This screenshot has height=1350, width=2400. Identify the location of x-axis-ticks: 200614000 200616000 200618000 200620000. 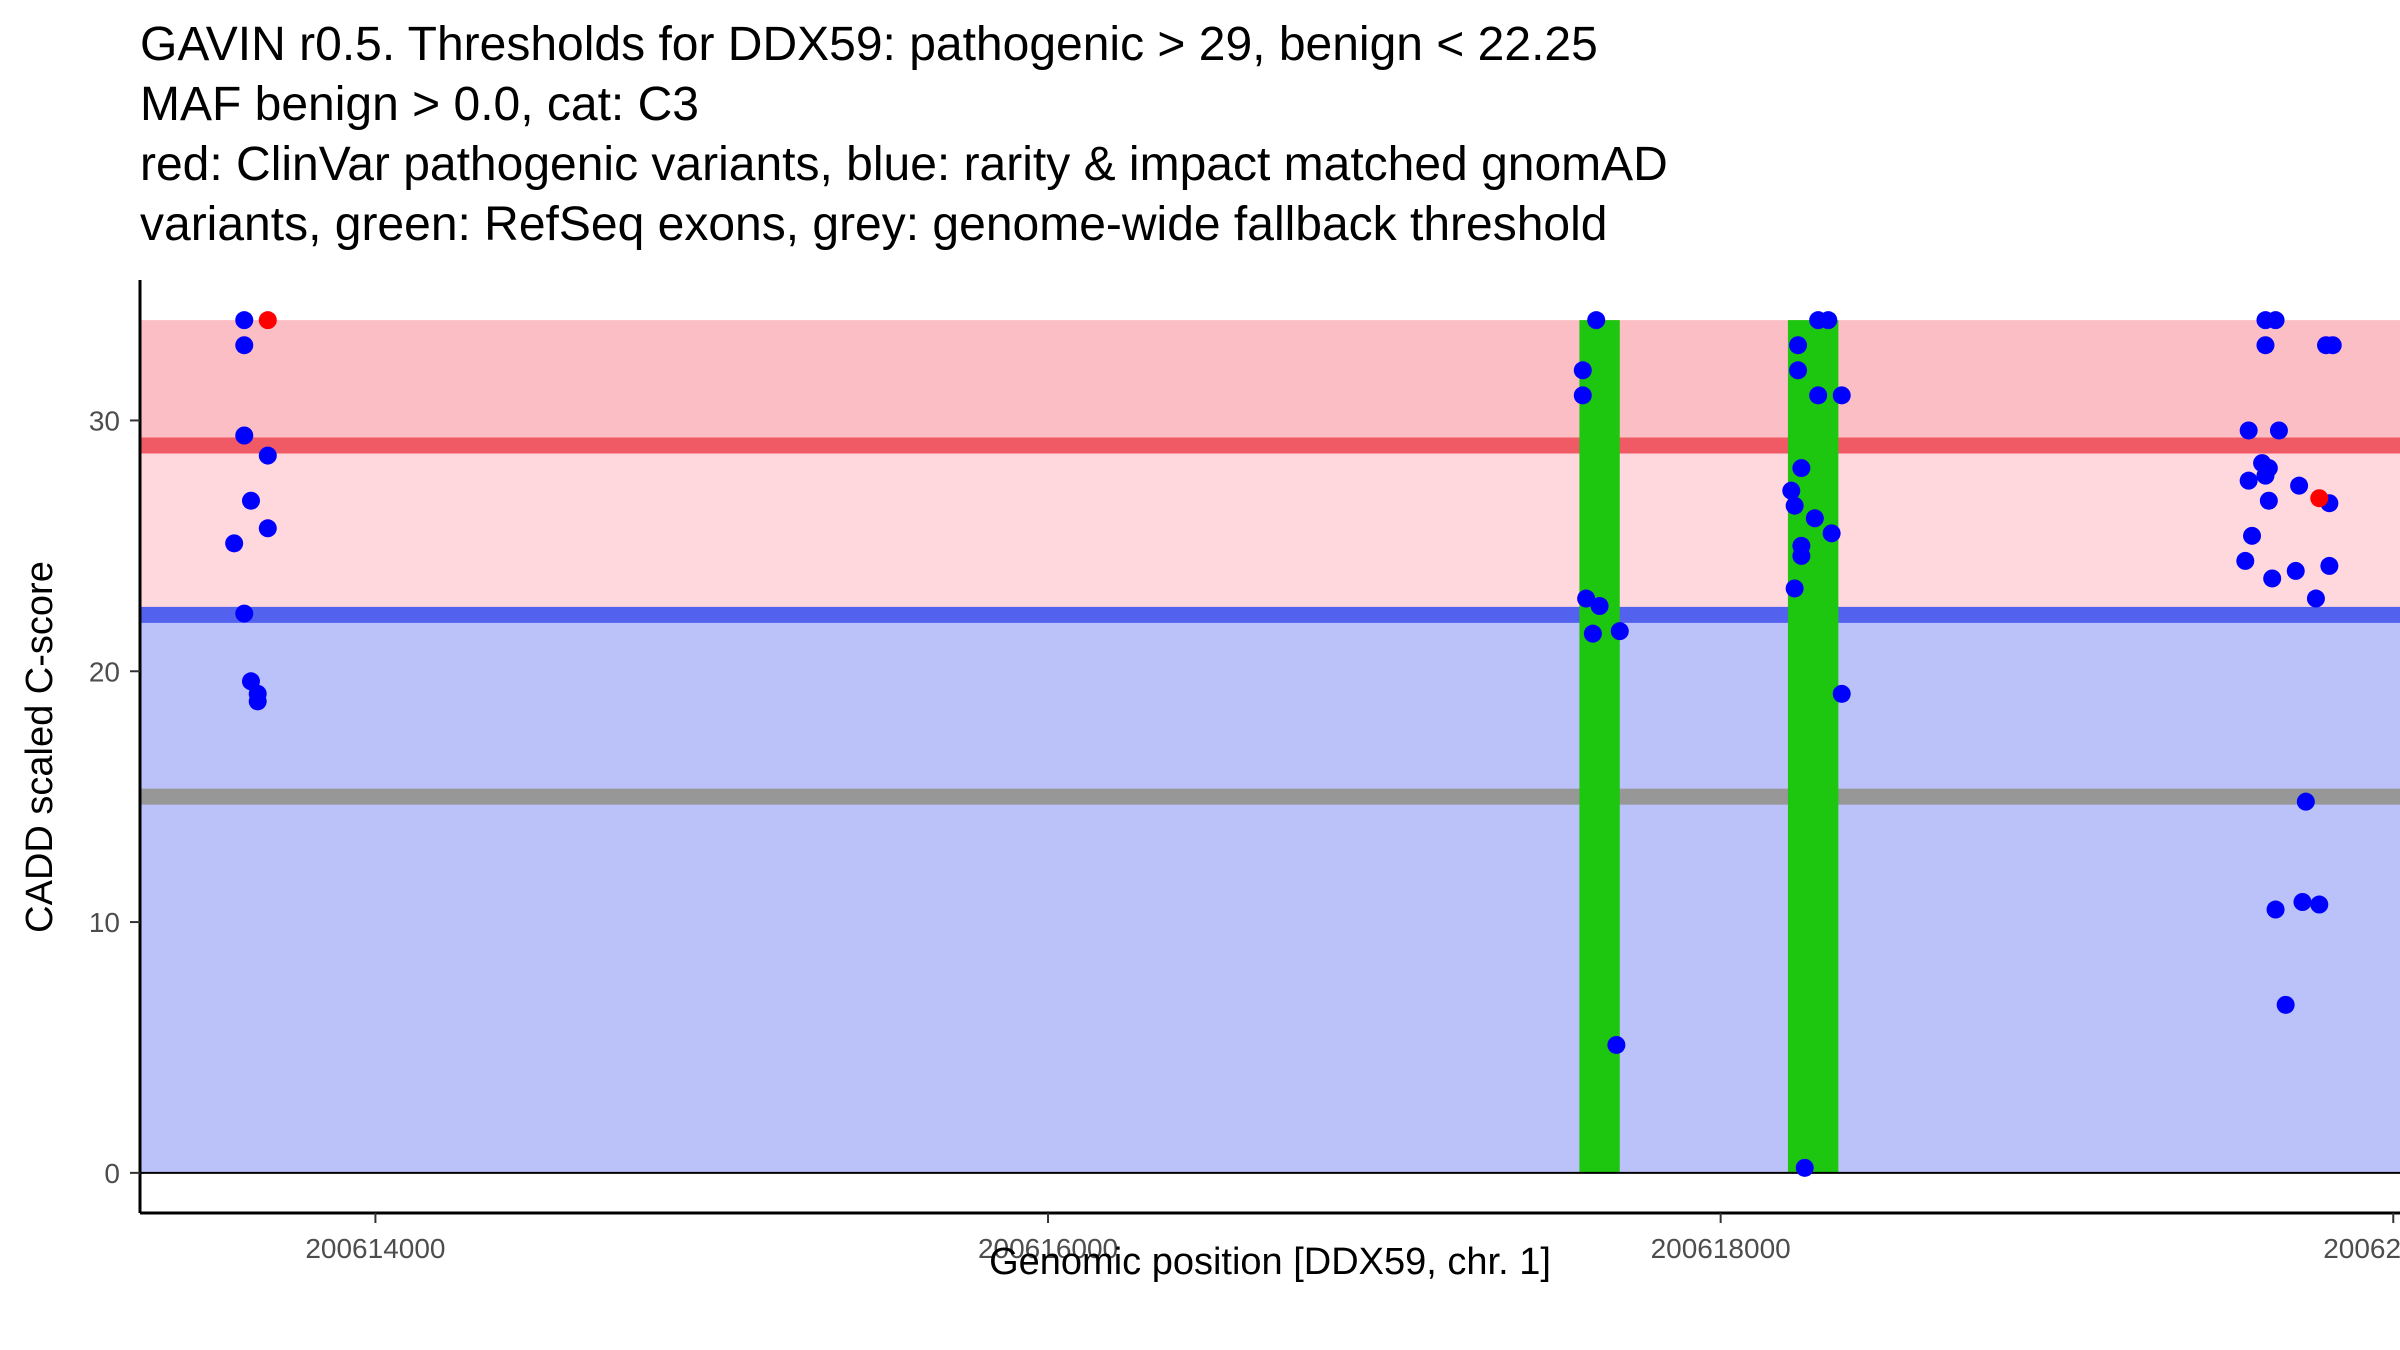
(1352, 1238).